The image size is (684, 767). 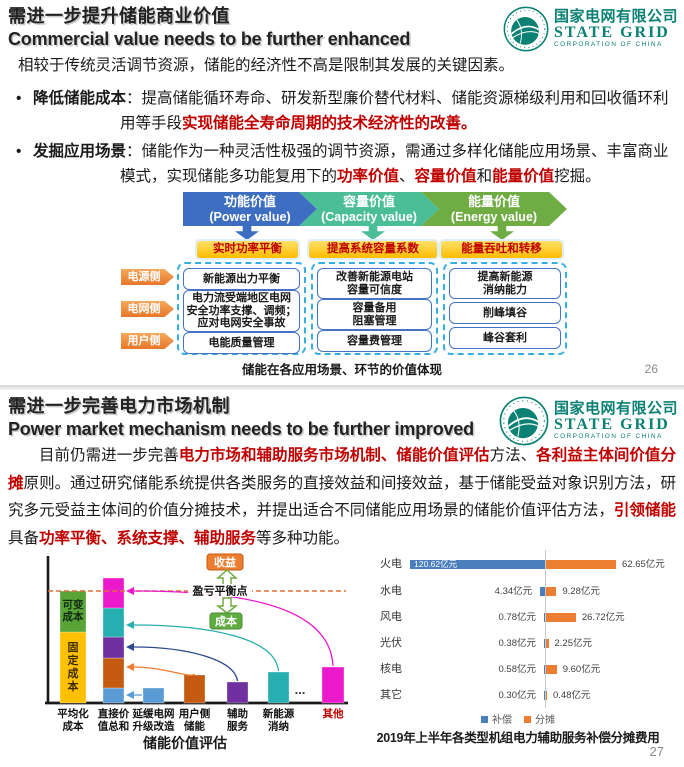 I want to click on logo-company-sub: CORPORATION OF CHINA, so click(x=608, y=436).